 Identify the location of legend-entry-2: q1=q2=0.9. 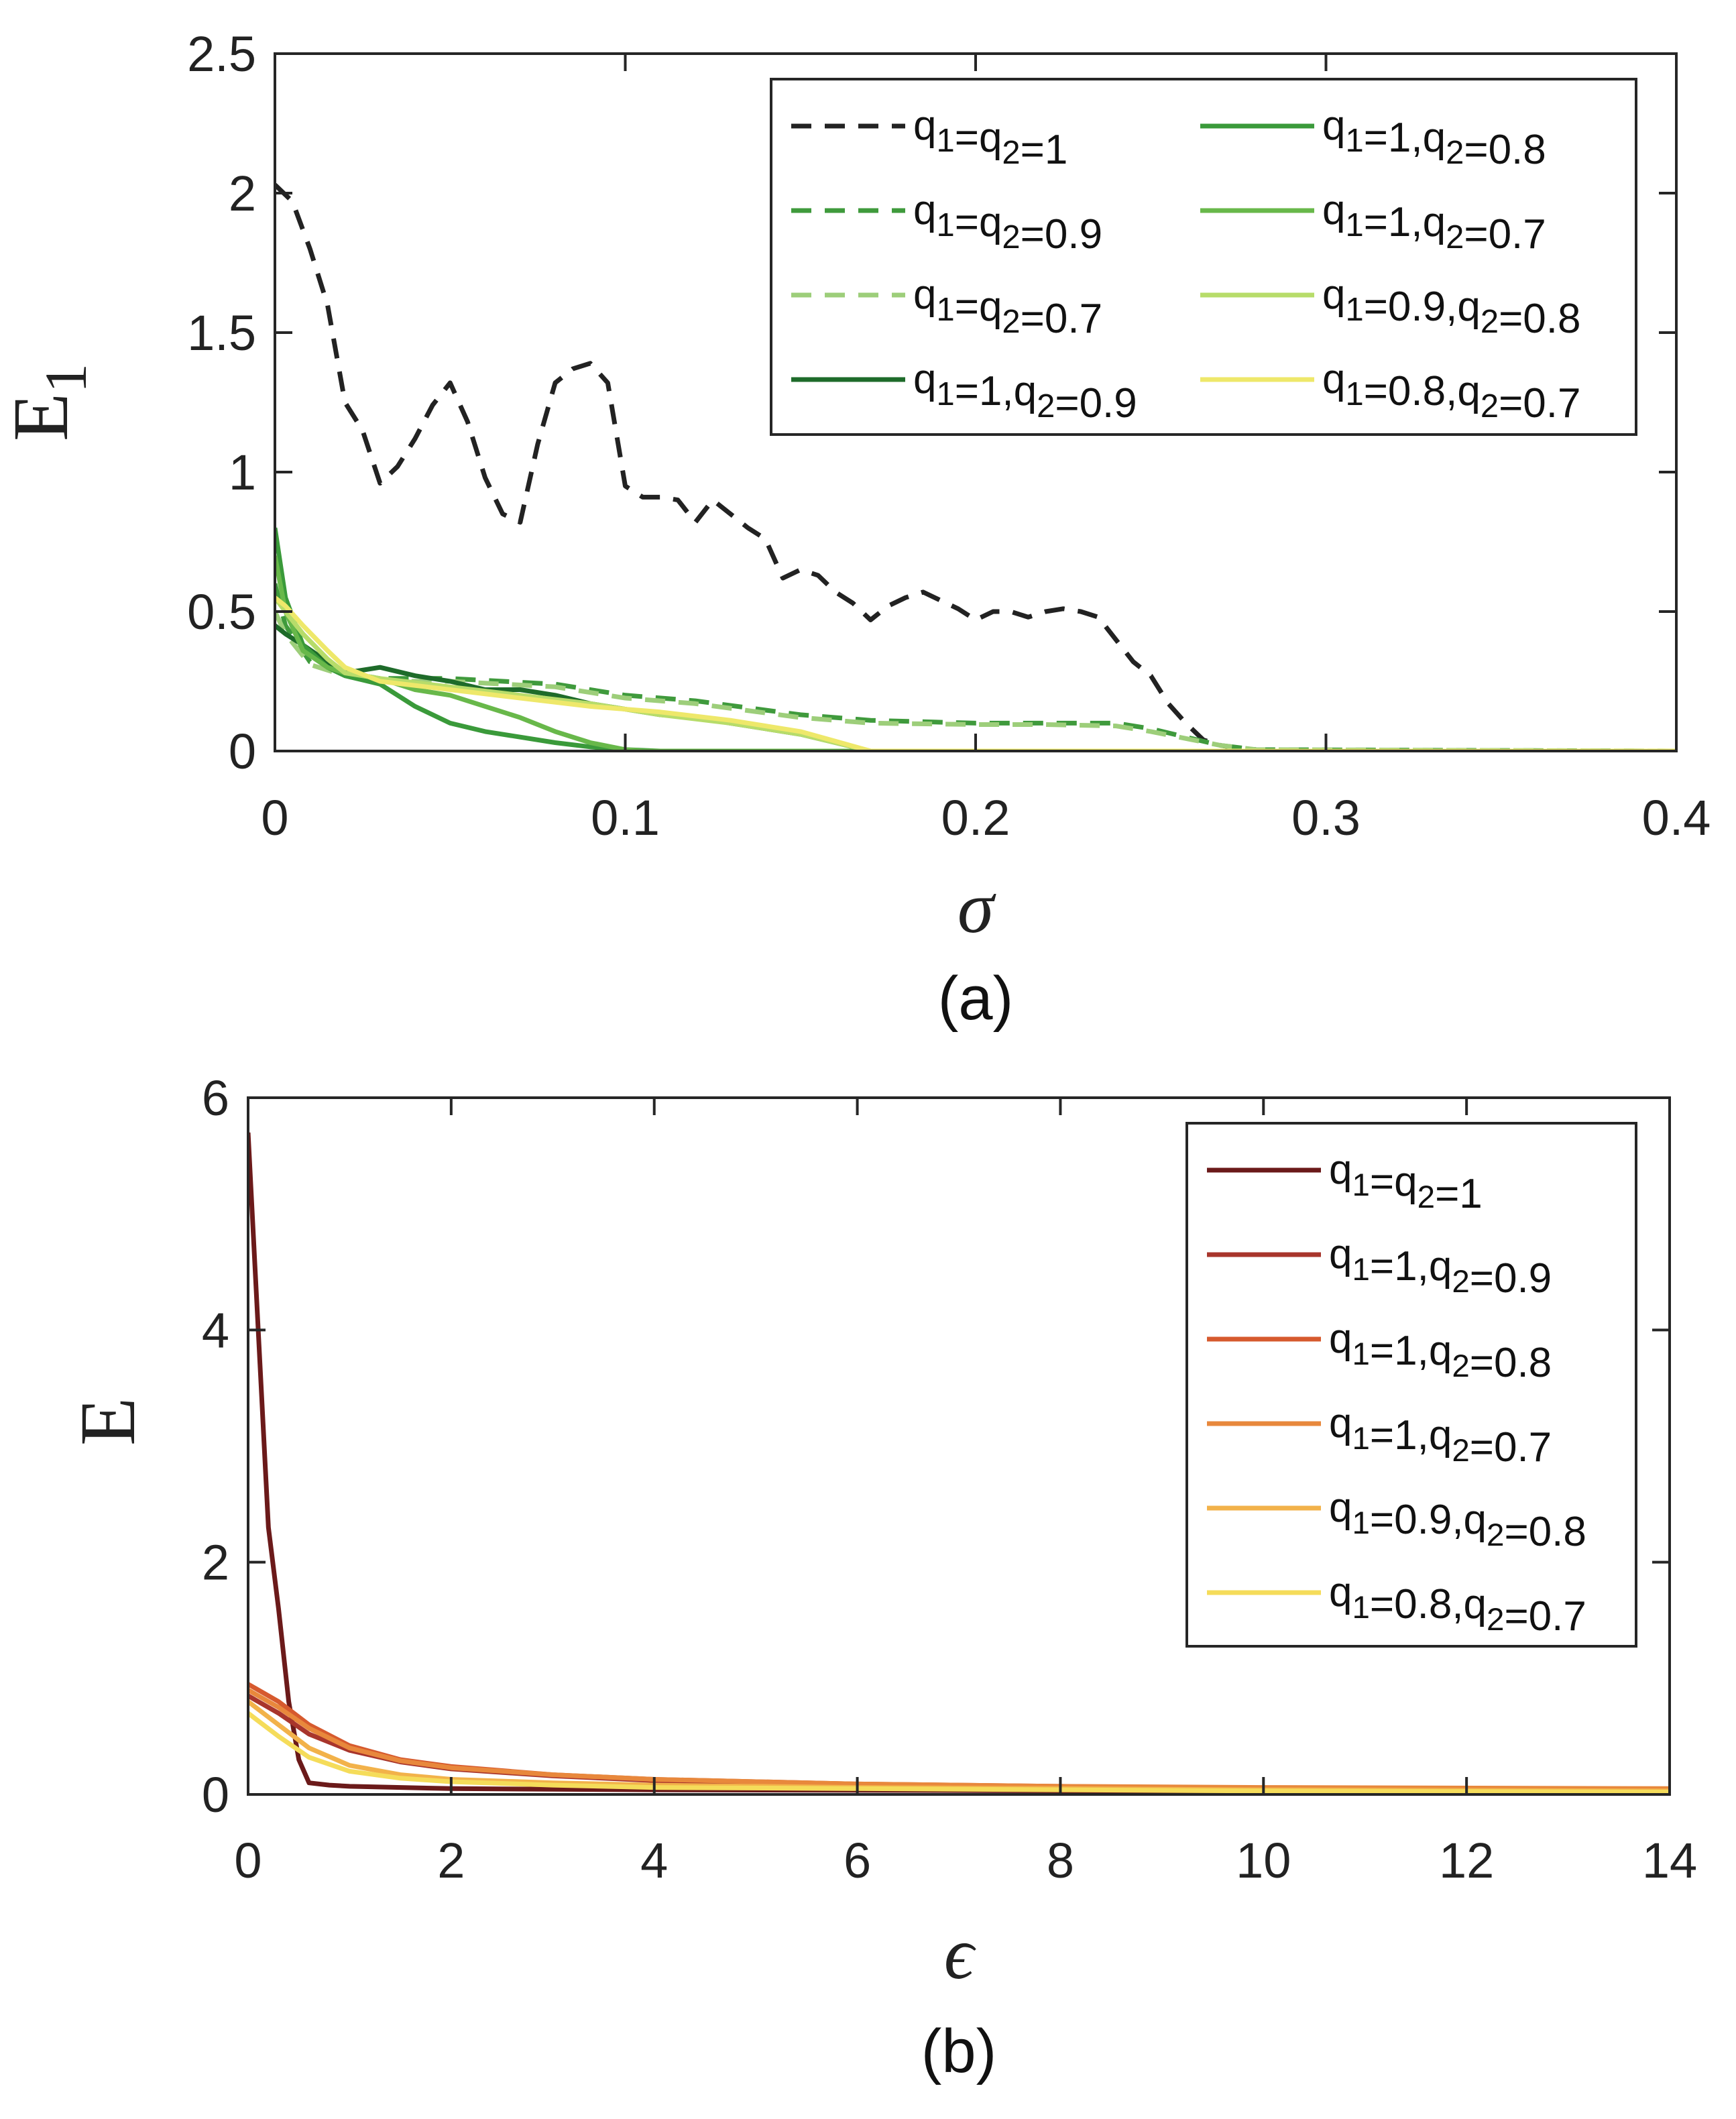
(1007, 222).